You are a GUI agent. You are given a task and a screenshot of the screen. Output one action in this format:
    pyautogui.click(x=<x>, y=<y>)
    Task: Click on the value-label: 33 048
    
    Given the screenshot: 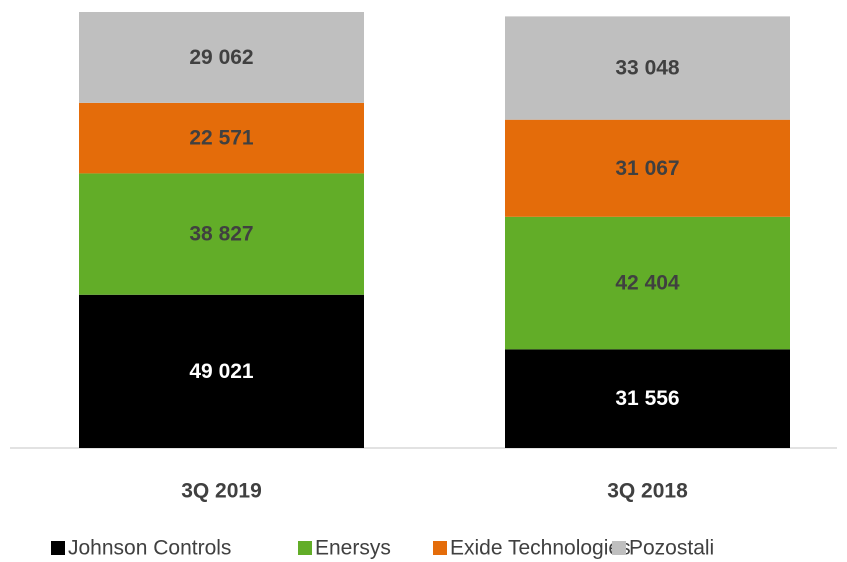 What is the action you would take?
    pyautogui.click(x=647, y=68)
    